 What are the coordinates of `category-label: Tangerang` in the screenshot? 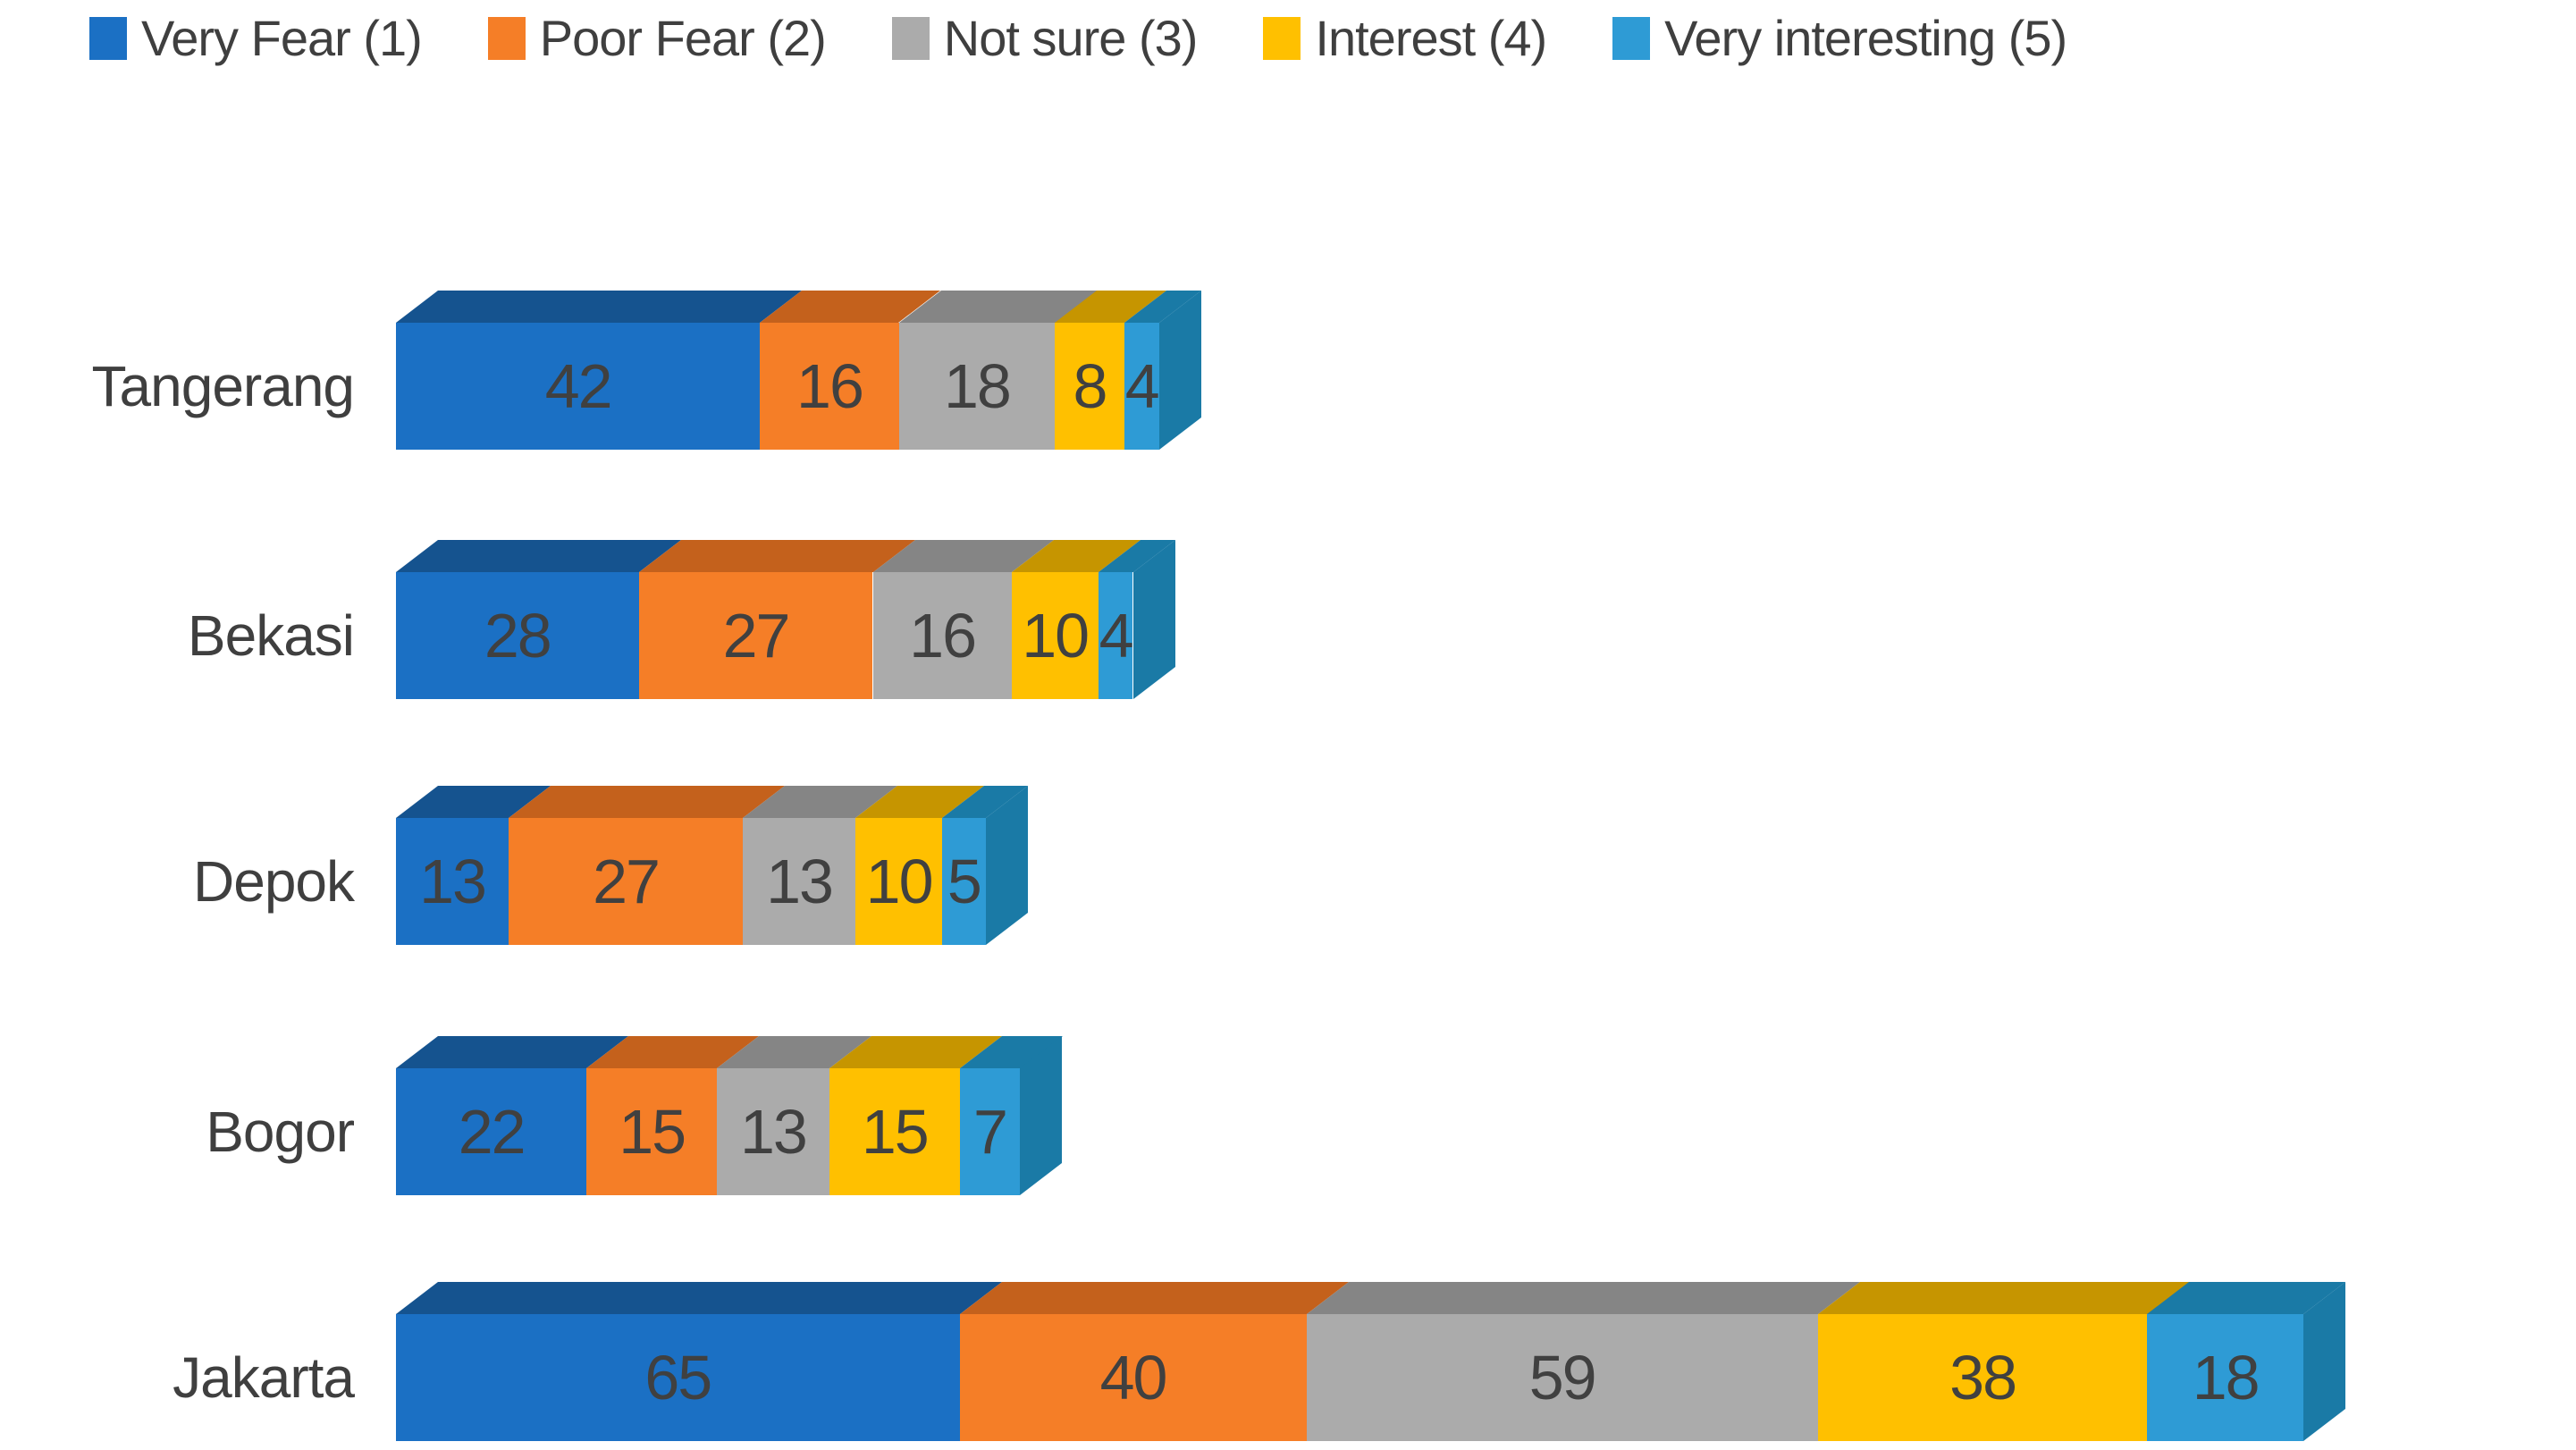 It's located at (223, 386).